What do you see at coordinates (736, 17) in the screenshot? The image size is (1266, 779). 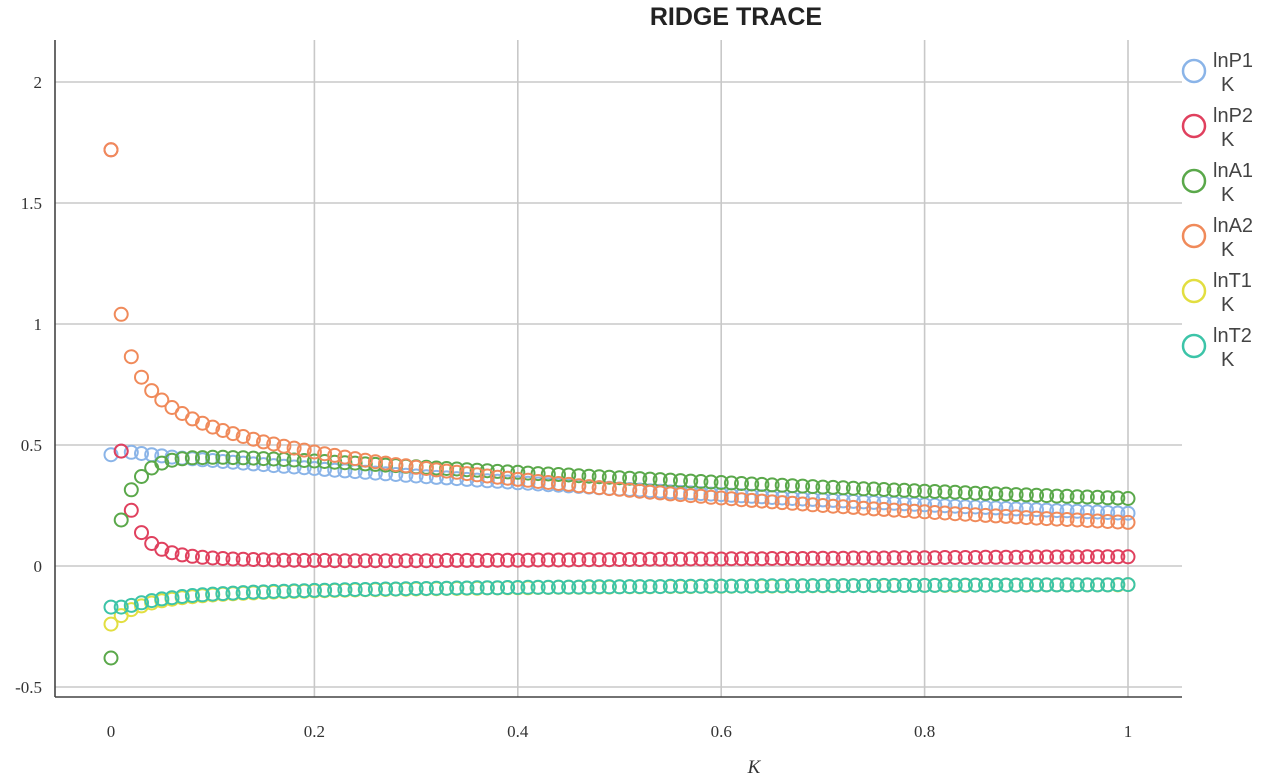 I see `chart-title: RIDGE TRACE` at bounding box center [736, 17].